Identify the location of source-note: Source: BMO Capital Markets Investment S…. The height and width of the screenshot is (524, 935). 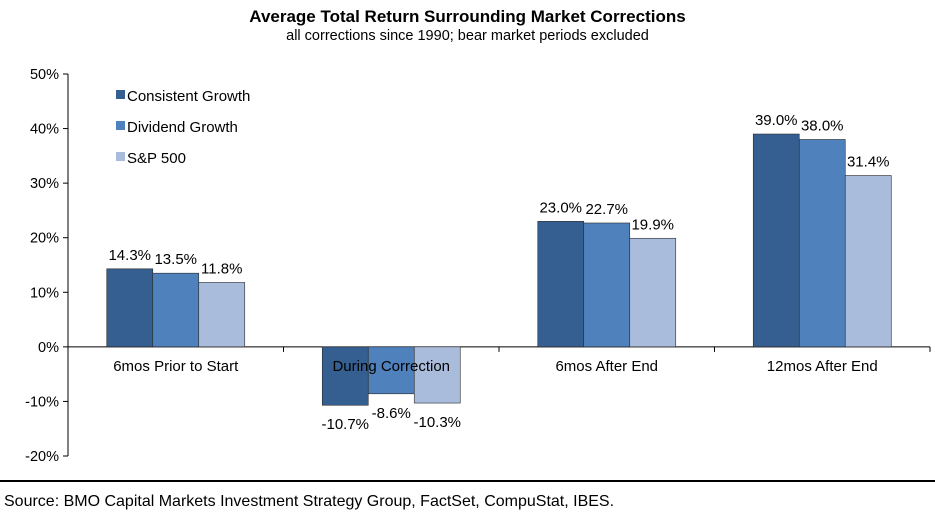
(309, 501).